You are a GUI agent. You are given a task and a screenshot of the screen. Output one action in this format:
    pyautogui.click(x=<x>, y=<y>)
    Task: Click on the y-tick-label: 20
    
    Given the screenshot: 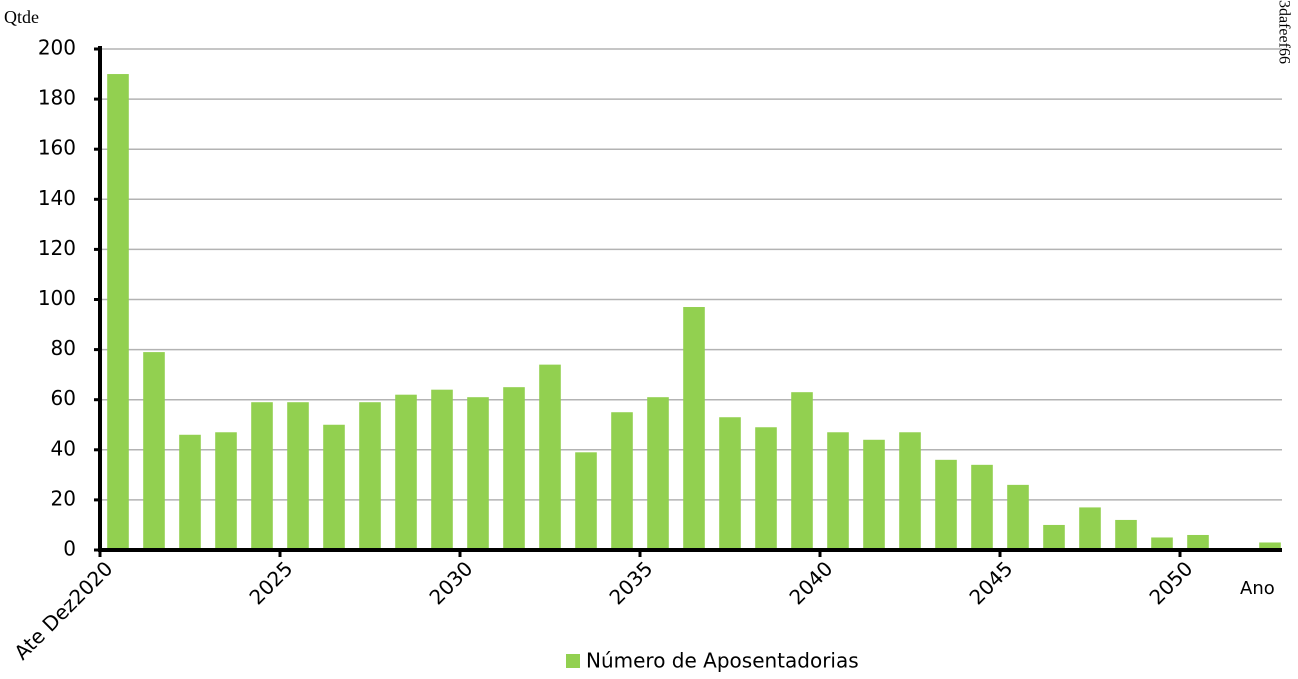 What is the action you would take?
    pyautogui.click(x=63, y=498)
    